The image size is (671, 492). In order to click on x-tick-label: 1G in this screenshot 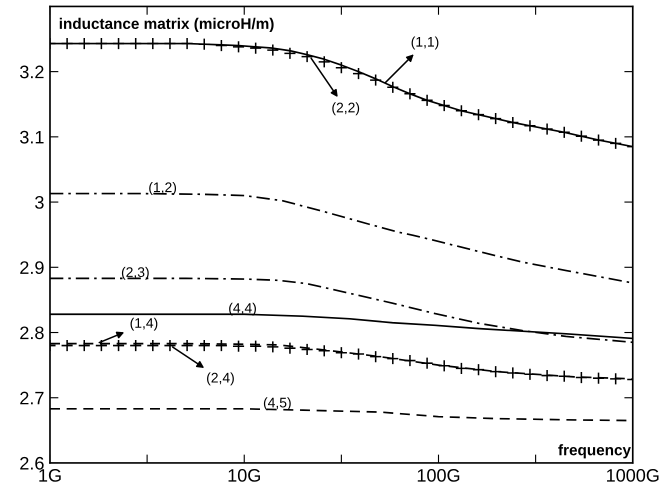, I will do `click(50, 475)`.